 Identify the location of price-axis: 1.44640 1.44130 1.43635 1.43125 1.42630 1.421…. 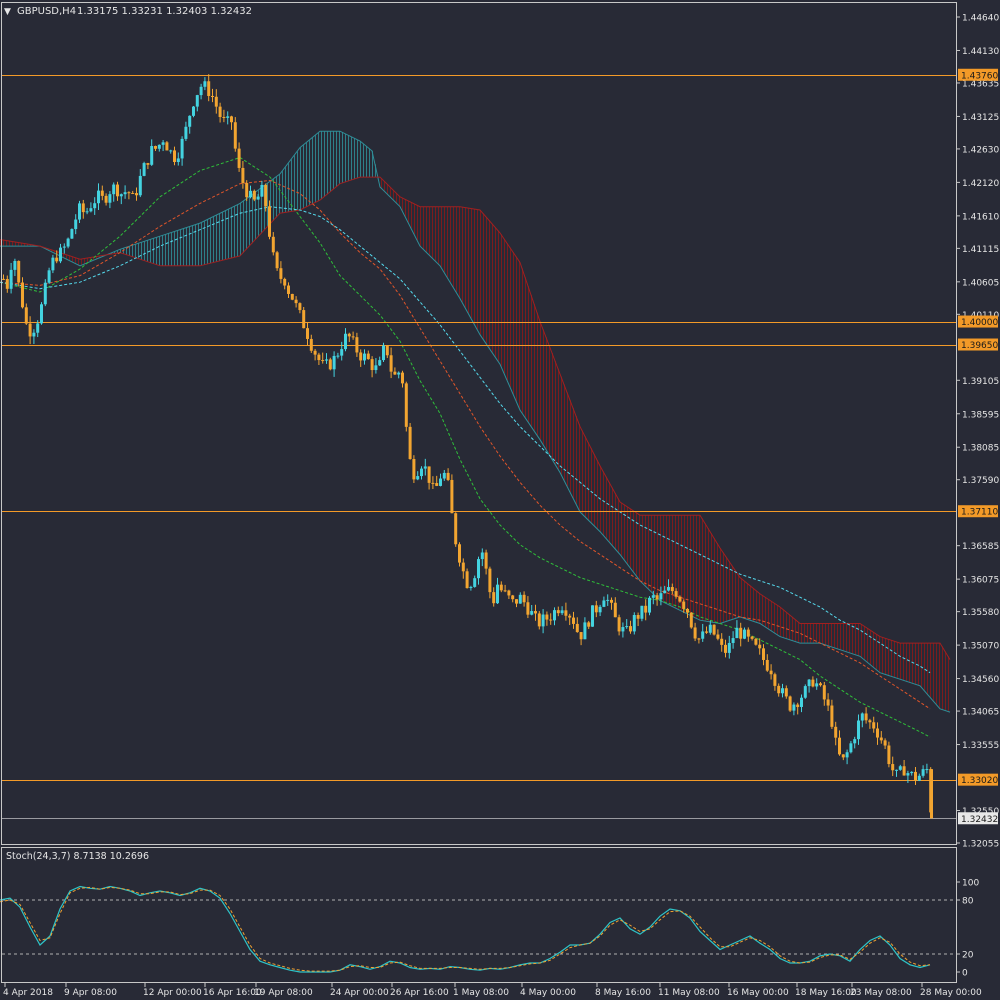
(977, 432).